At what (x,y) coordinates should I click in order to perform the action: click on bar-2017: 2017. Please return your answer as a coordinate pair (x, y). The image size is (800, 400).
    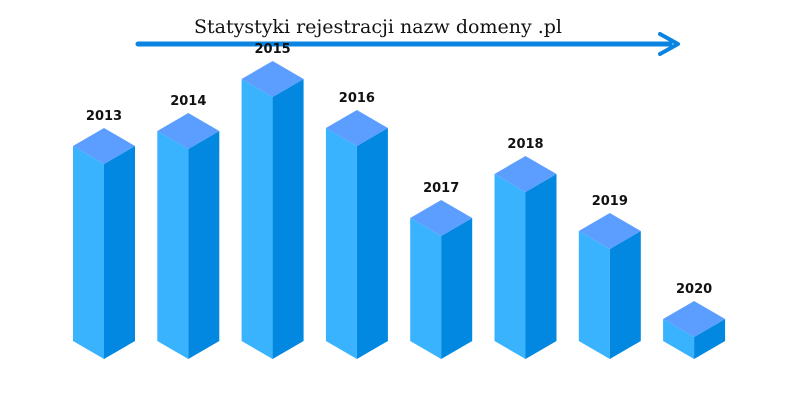
    Looking at the image, I should click on (441, 270).